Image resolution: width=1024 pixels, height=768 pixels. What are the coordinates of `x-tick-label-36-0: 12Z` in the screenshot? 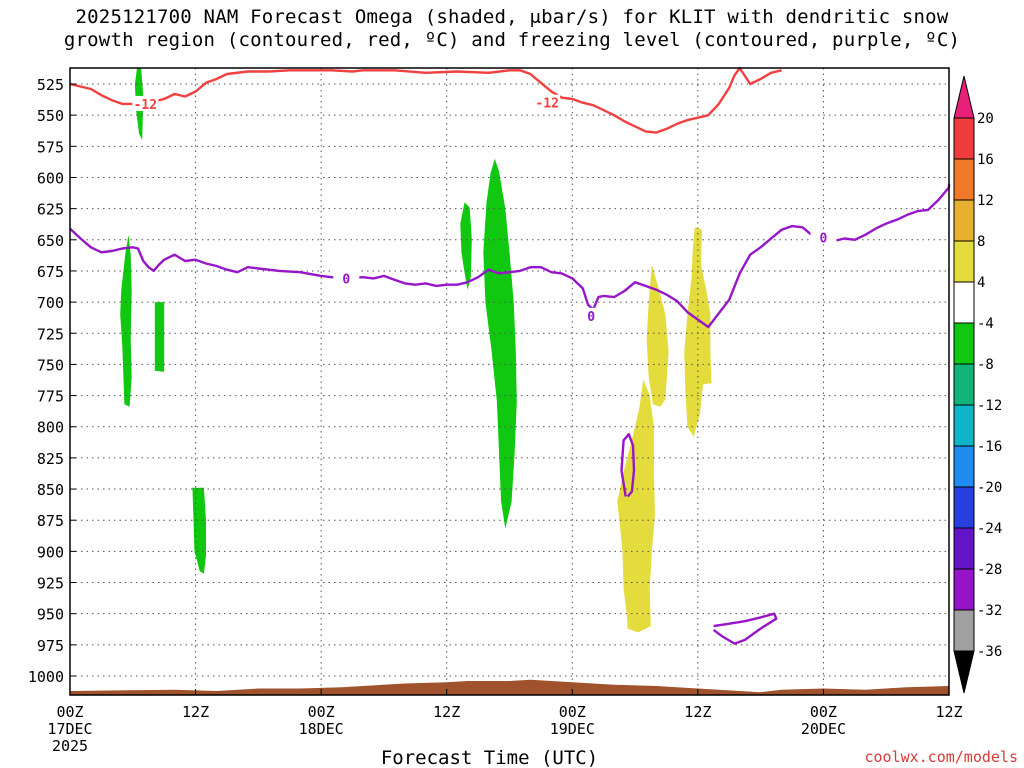 It's located at (446, 712).